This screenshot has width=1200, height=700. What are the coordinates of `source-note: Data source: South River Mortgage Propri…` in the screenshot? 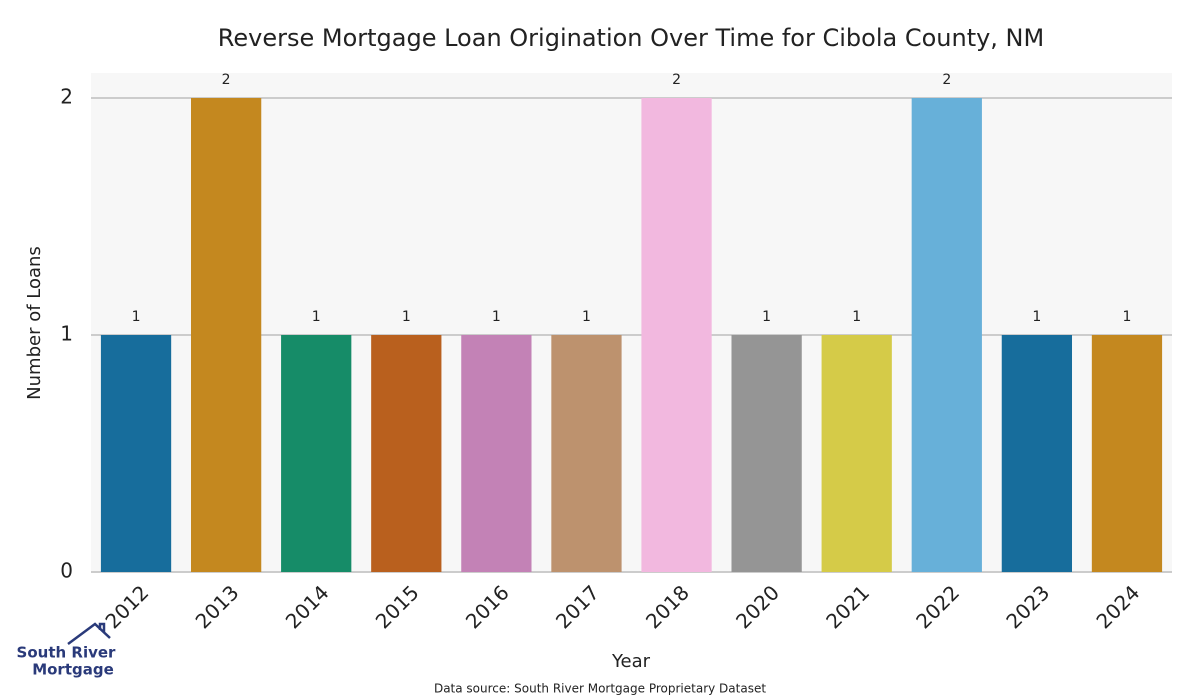 It's located at (600, 689).